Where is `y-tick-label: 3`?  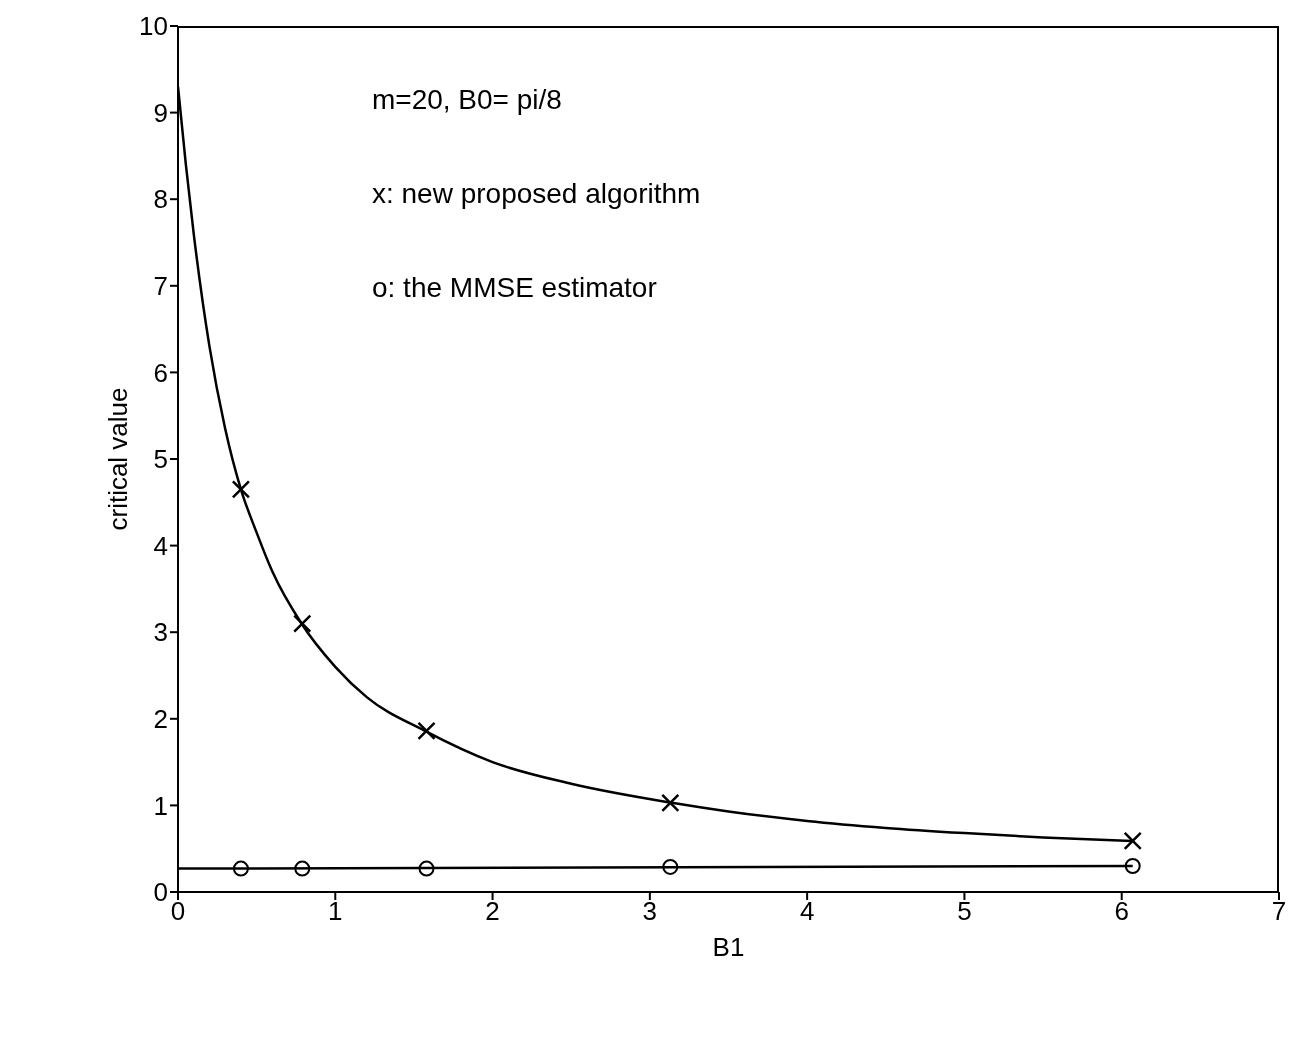
y-tick-label: 3 is located at coordinates (160, 632).